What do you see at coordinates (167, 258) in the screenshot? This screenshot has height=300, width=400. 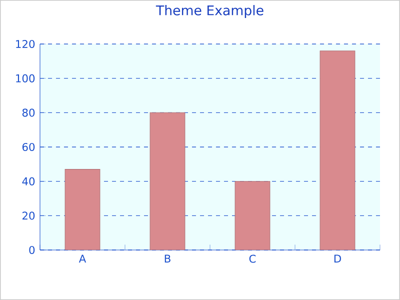 I see `x-tick-label: B` at bounding box center [167, 258].